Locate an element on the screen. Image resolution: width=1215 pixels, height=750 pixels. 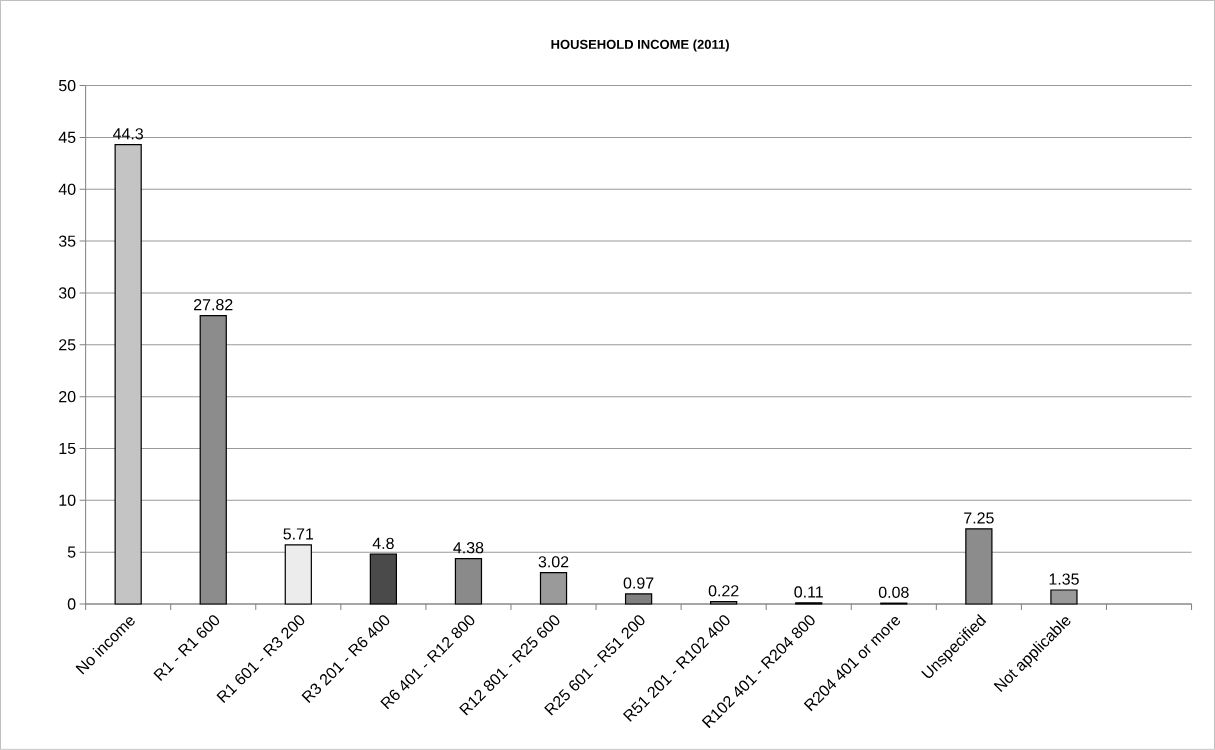
y-tick-label: 45 is located at coordinates (67, 137).